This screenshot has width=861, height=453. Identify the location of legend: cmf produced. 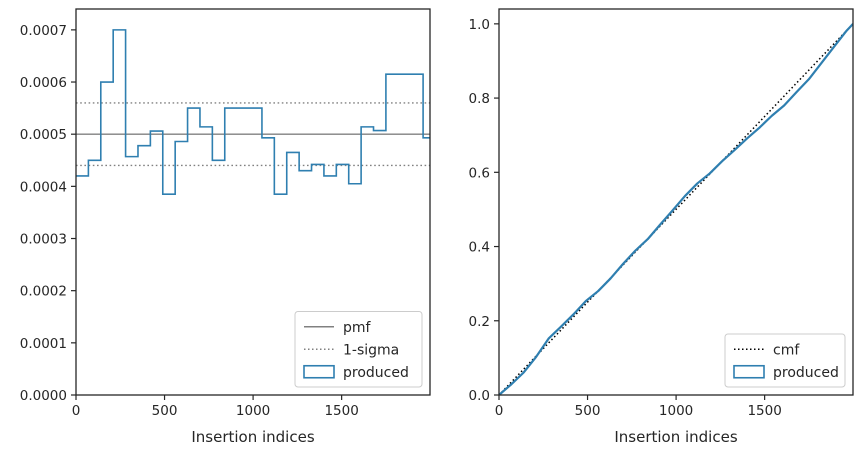
(785, 360).